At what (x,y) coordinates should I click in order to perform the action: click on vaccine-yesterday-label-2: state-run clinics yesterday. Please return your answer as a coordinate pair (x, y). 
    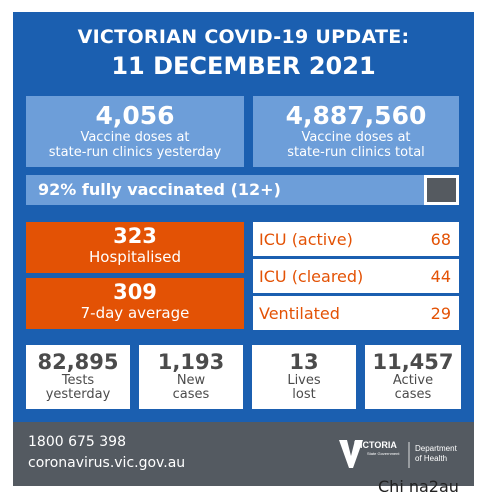
    Looking at the image, I should click on (135, 152).